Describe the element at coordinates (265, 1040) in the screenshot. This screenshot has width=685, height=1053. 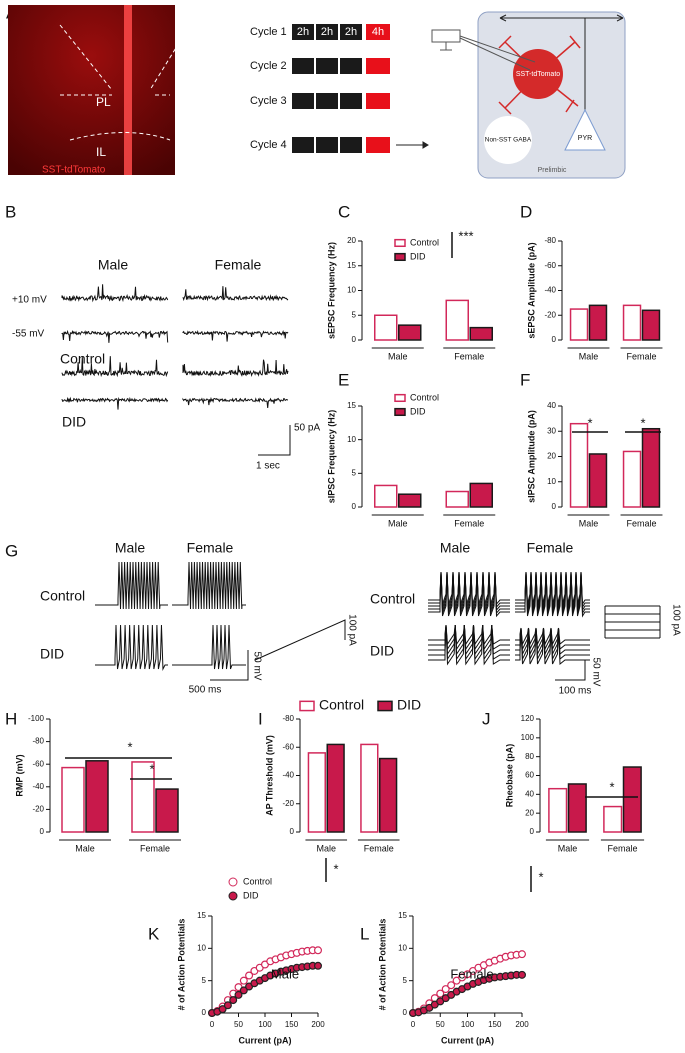
I see `x-axis-label: Current (pA)` at that location.